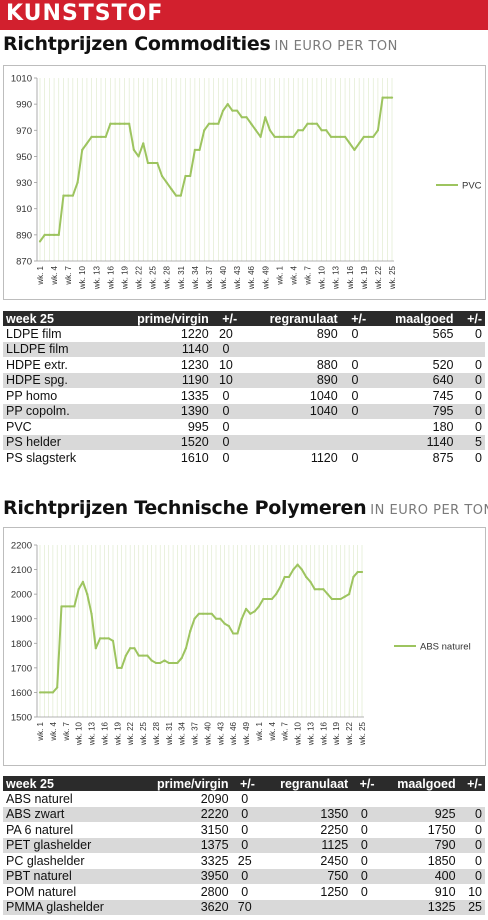 The width and height of the screenshot is (488, 920). What do you see at coordinates (55, 318) in the screenshot?
I see `header-week: week 25` at bounding box center [55, 318].